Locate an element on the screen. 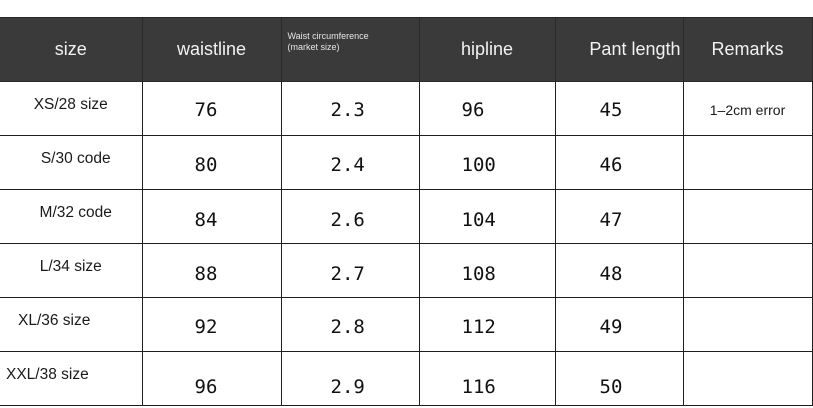  header-remarks: Remarks is located at coordinates (747, 49).